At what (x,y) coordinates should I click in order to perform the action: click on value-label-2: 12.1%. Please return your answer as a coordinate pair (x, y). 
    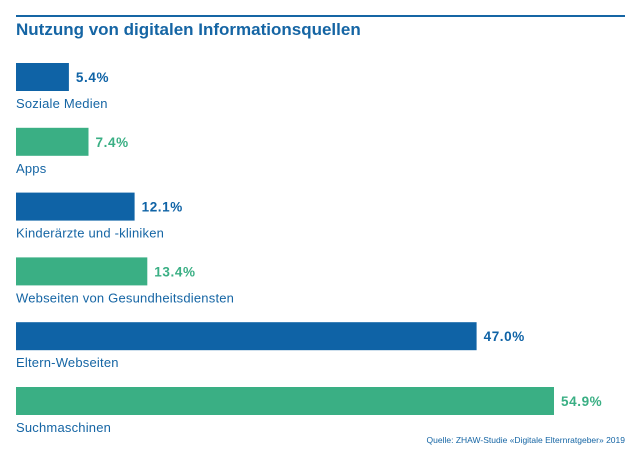
    Looking at the image, I should click on (162, 207).